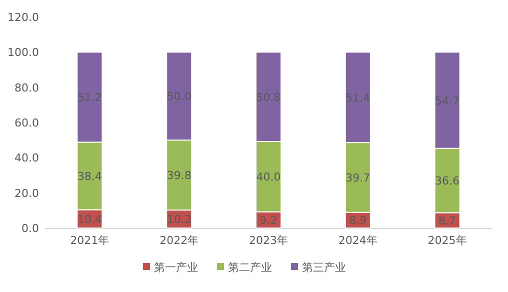 Image resolution: width=508 pixels, height=292 pixels. Describe the element at coordinates (268, 177) in the screenshot. I see `data-label: 40.0` at that location.